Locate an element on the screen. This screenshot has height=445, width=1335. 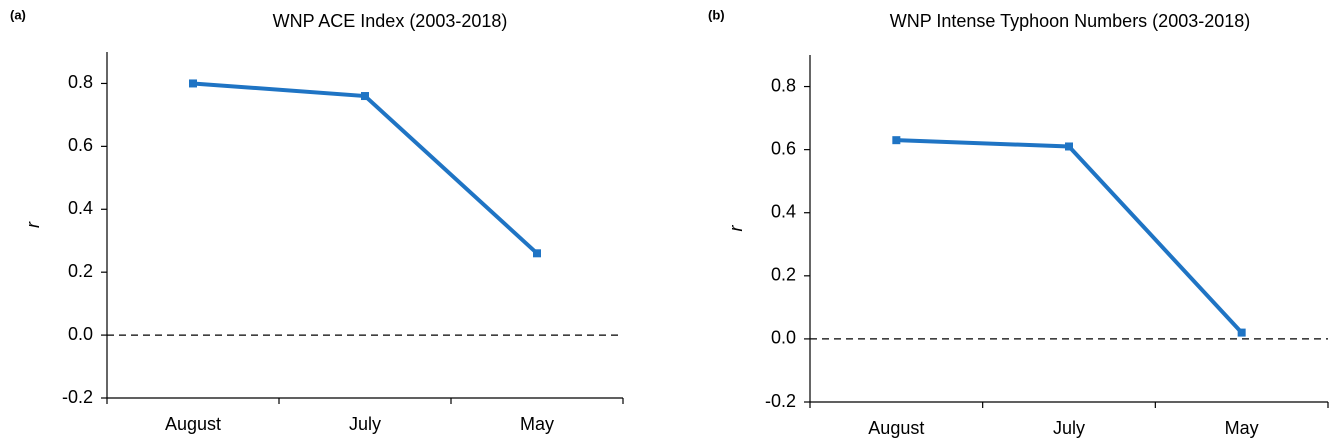
panel-label: (b) is located at coordinates (716, 14).